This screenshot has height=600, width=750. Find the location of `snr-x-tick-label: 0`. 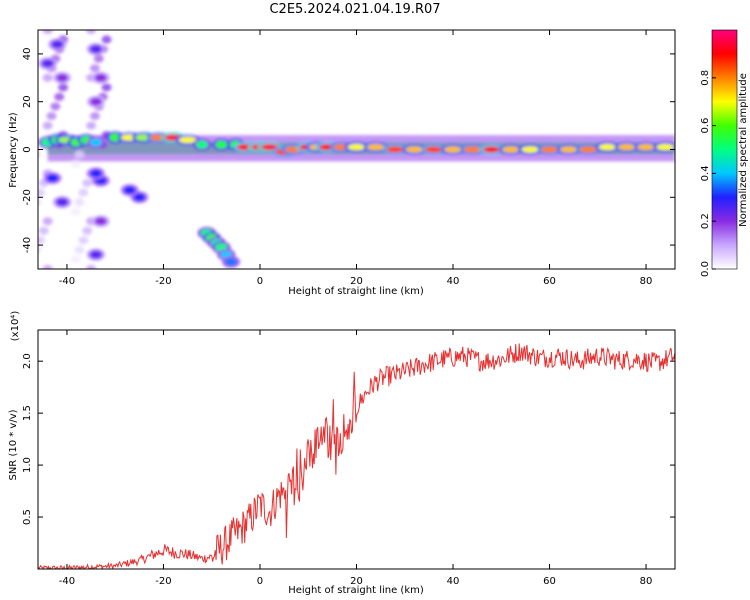

snr-x-tick-label: 0 is located at coordinates (260, 581).